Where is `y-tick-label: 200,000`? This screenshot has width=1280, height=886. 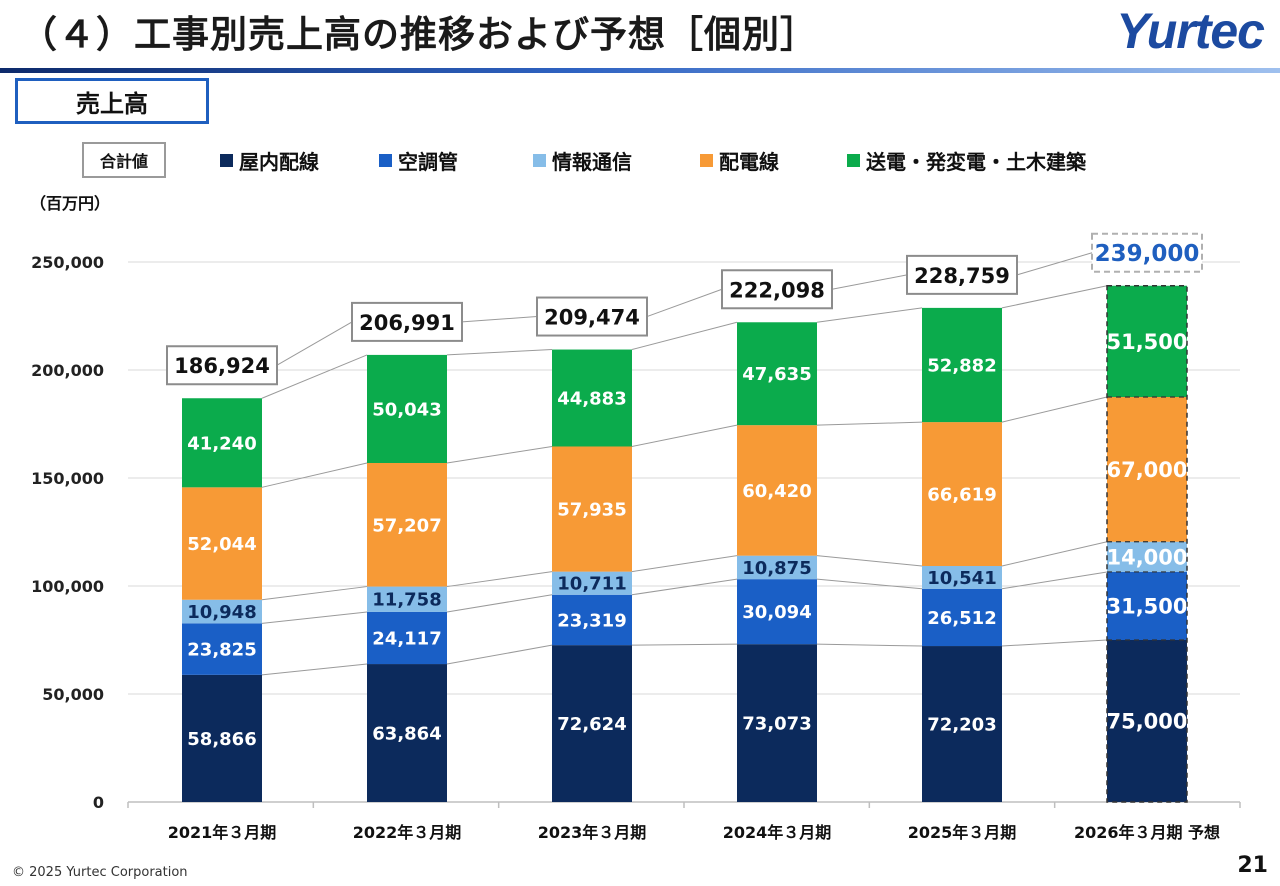
y-tick-label: 200,000 is located at coordinates (67, 370).